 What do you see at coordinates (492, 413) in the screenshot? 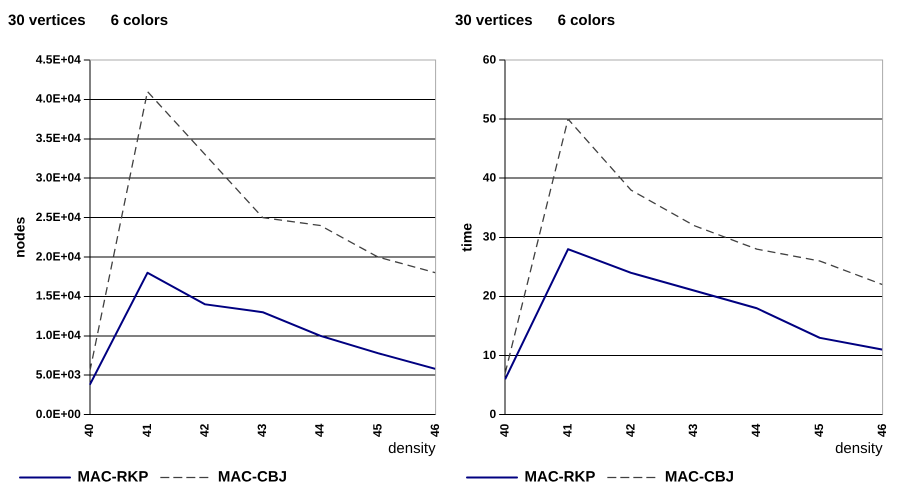
I see `y-tick-label: 0` at bounding box center [492, 413].